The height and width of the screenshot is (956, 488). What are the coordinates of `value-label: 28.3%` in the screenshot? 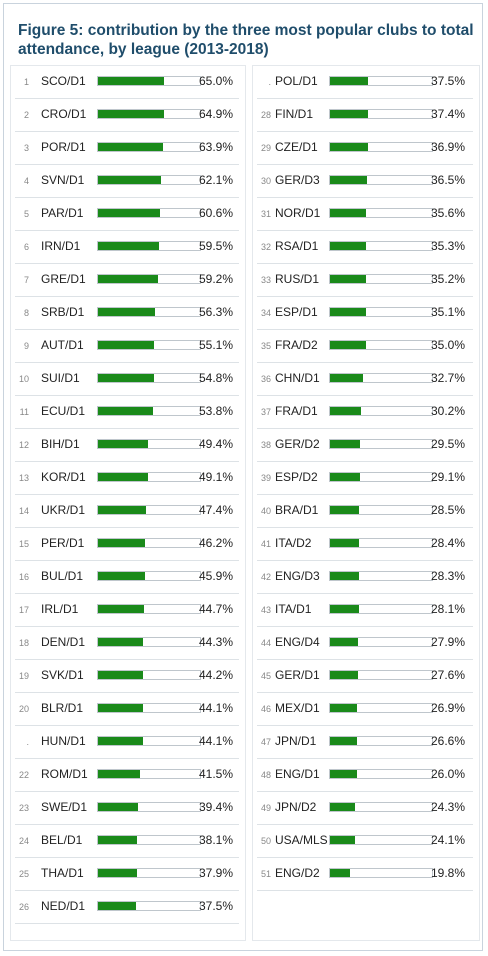 It's located at (447, 576).